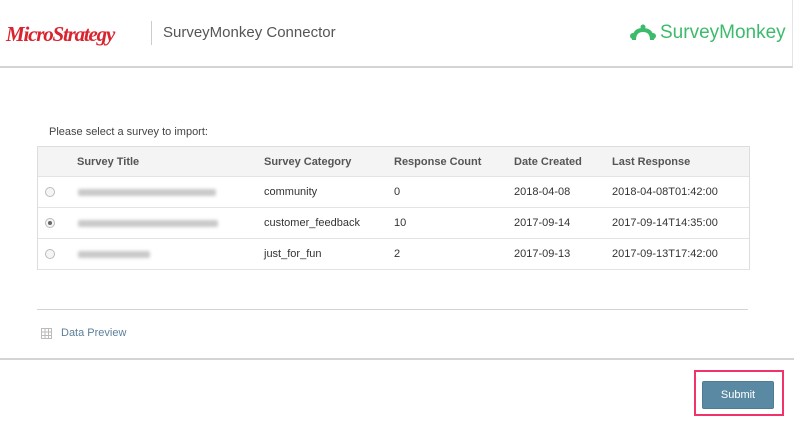 The image size is (794, 427). What do you see at coordinates (46, 333) in the screenshot?
I see `grid-icon` at bounding box center [46, 333].